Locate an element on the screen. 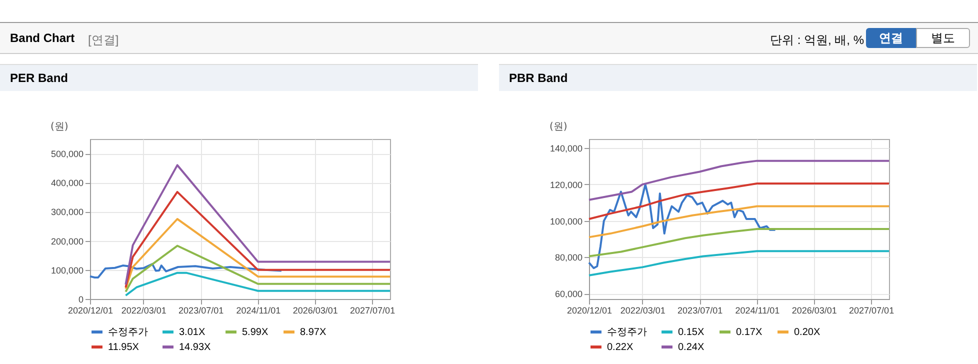 The image size is (978, 364). legend-label: 0.22X is located at coordinates (620, 347).